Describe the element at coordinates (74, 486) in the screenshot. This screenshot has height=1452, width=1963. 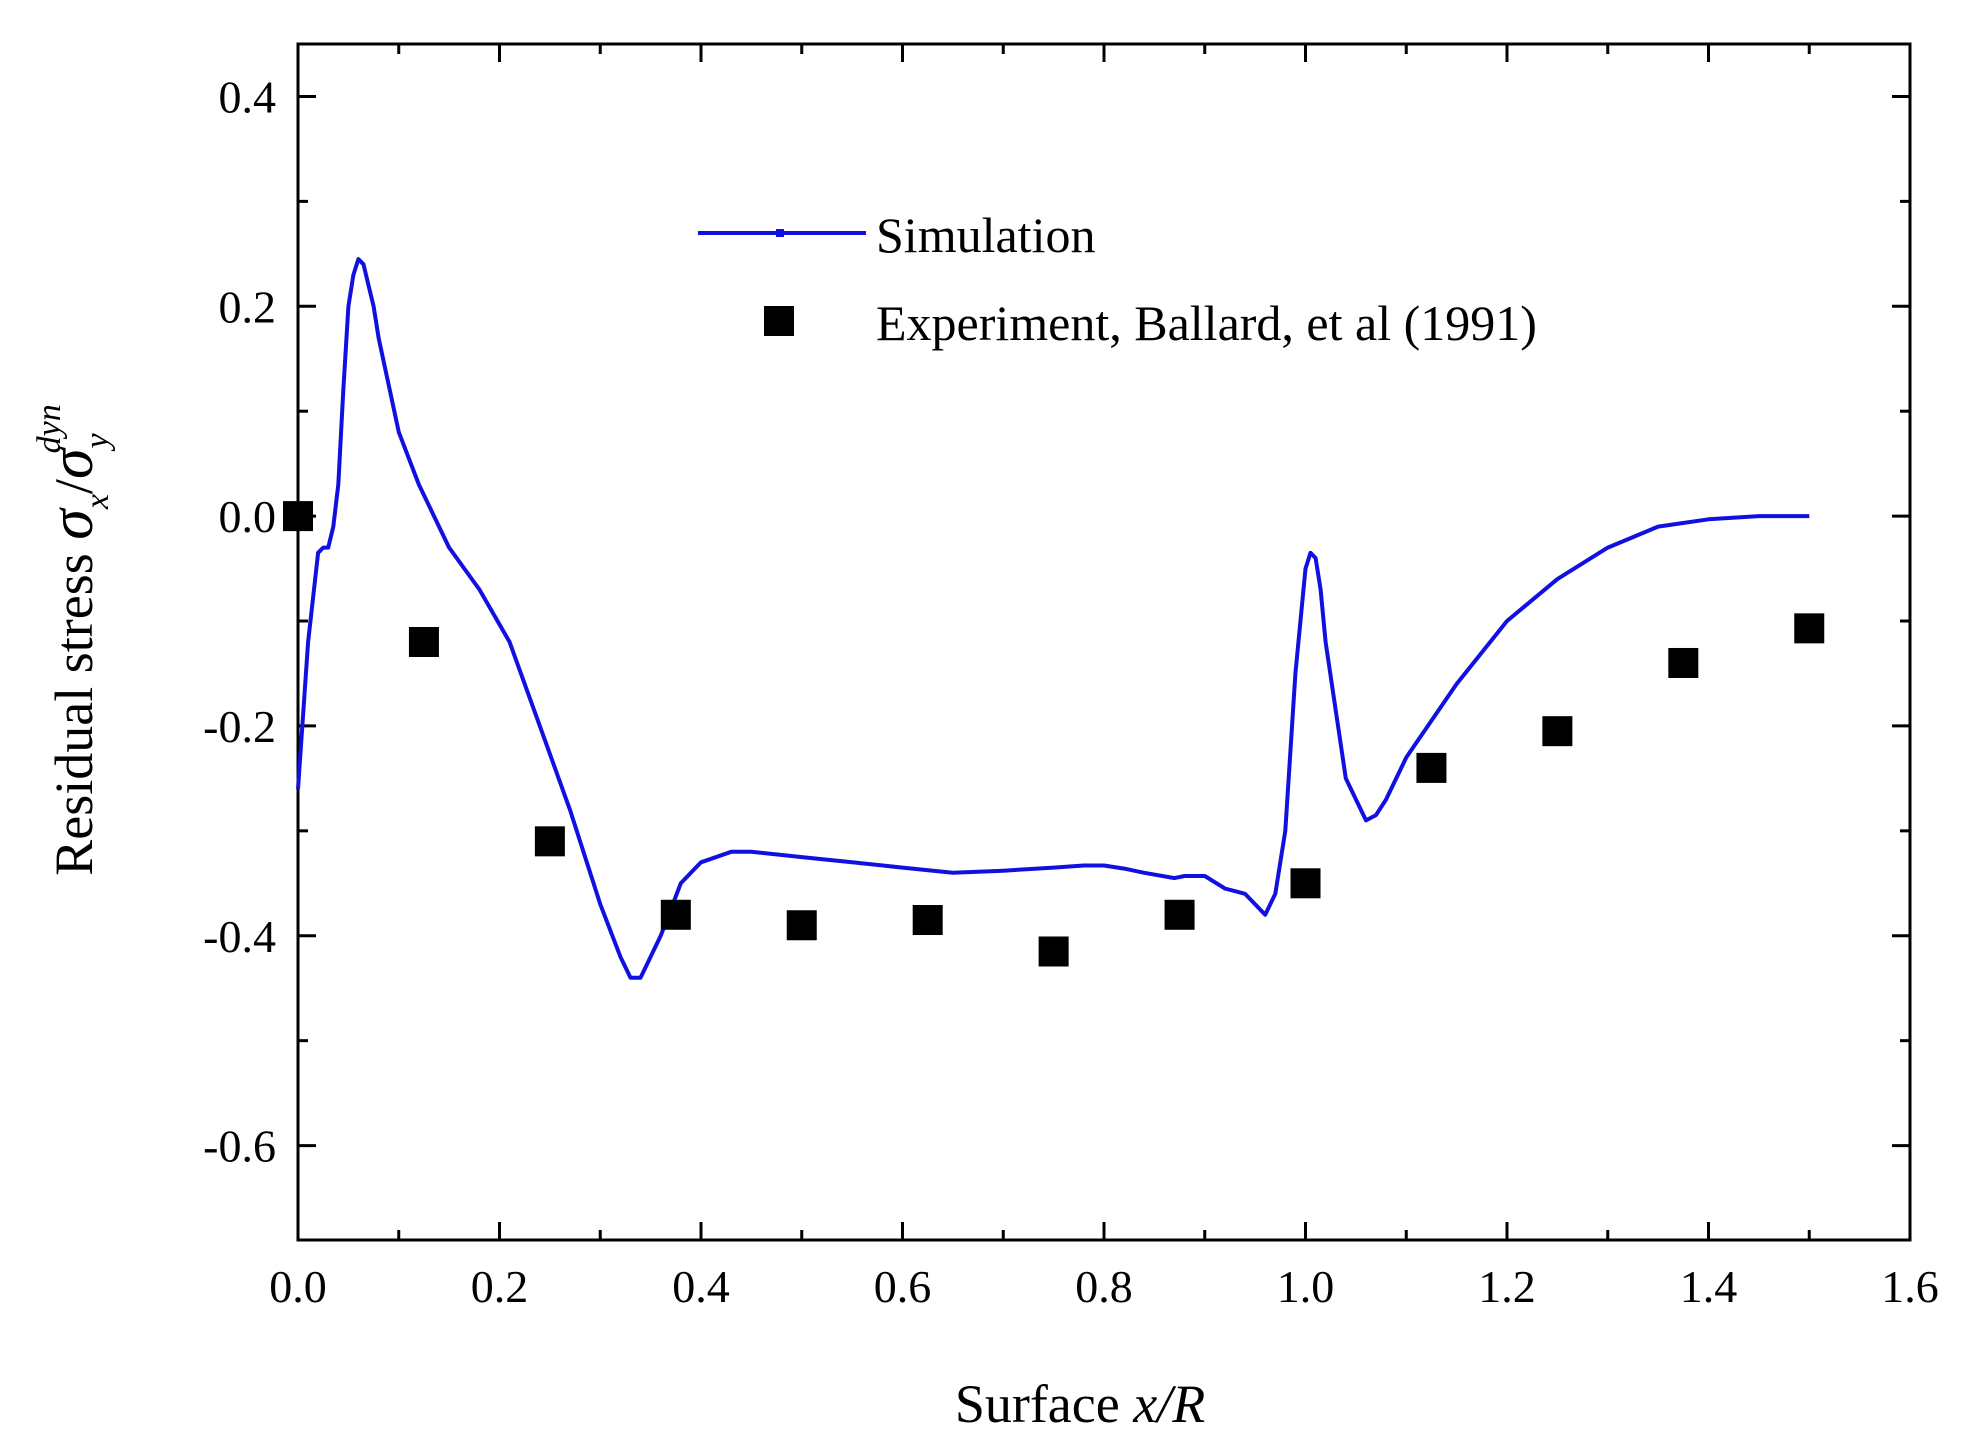
I see `y-axis-slash: /` at that location.